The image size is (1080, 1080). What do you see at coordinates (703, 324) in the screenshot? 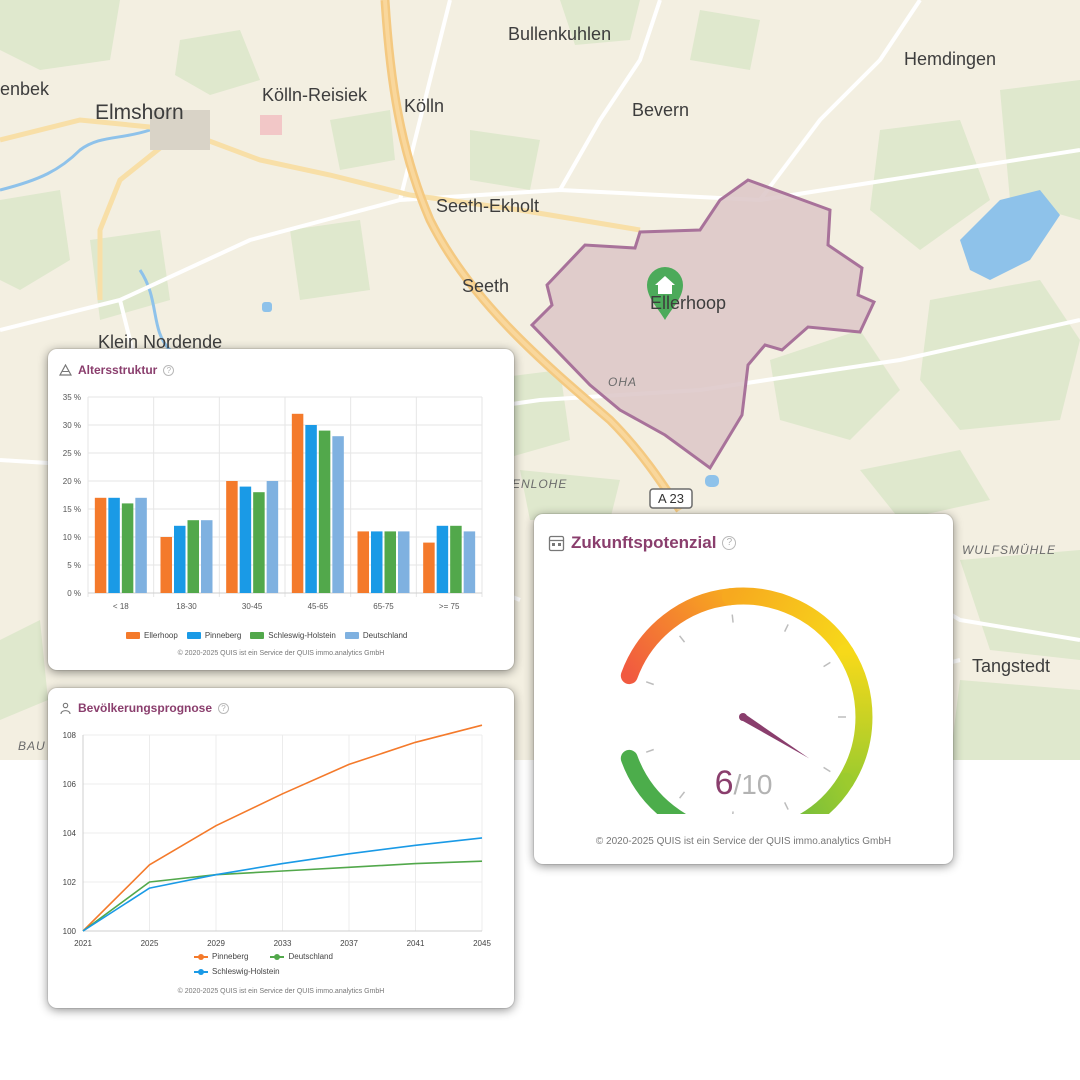
I see `region-ellerhoop` at bounding box center [703, 324].